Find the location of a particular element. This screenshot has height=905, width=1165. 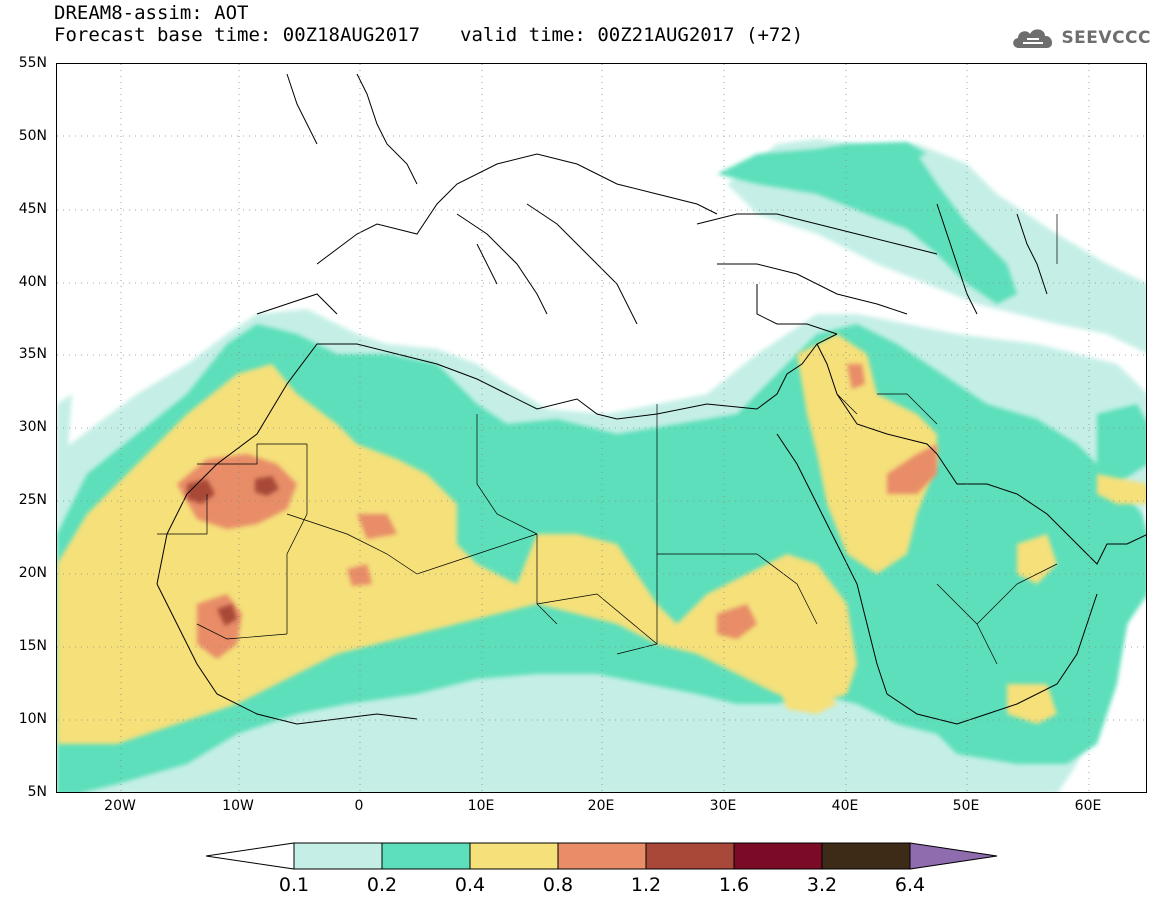

cloud-icon is located at coordinates (1033, 38).